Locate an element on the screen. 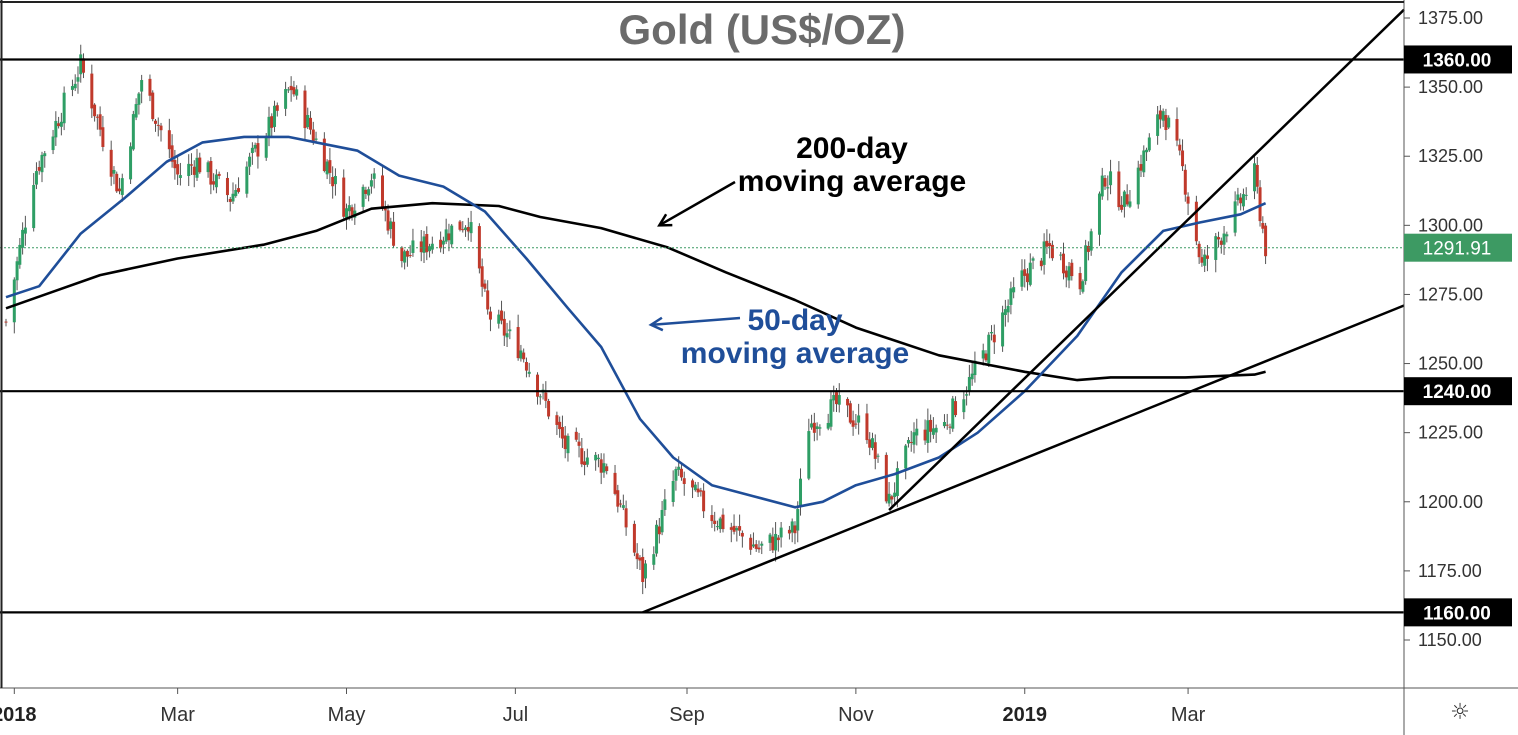 This screenshot has height=735, width=1518. y-tick-label: 1325.00 is located at coordinates (1450, 156).